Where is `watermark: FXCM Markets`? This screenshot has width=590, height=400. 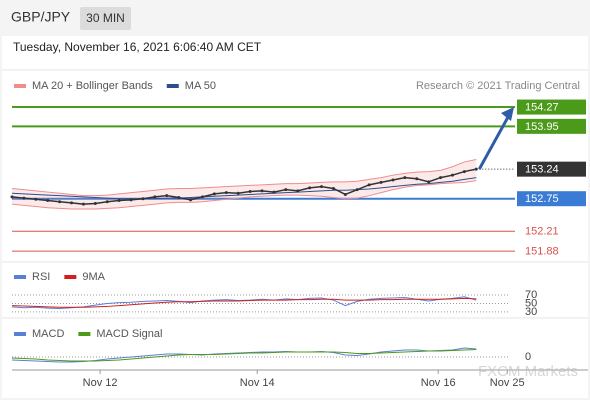
watermark: FXCM Markets is located at coordinates (528, 371).